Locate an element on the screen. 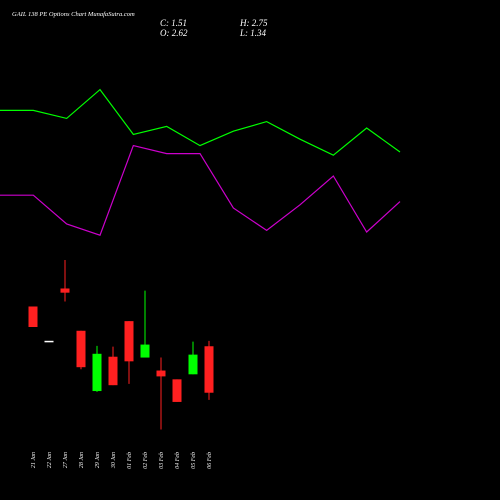 The width and height of the screenshot is (500, 500). x-tick-label: 02 Feb is located at coordinates (146, 460).